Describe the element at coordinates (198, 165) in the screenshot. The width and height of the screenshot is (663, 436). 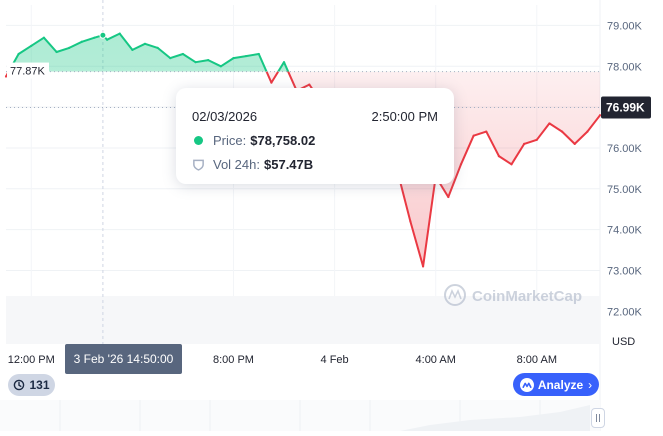
I see `volume-shield-icon` at that location.